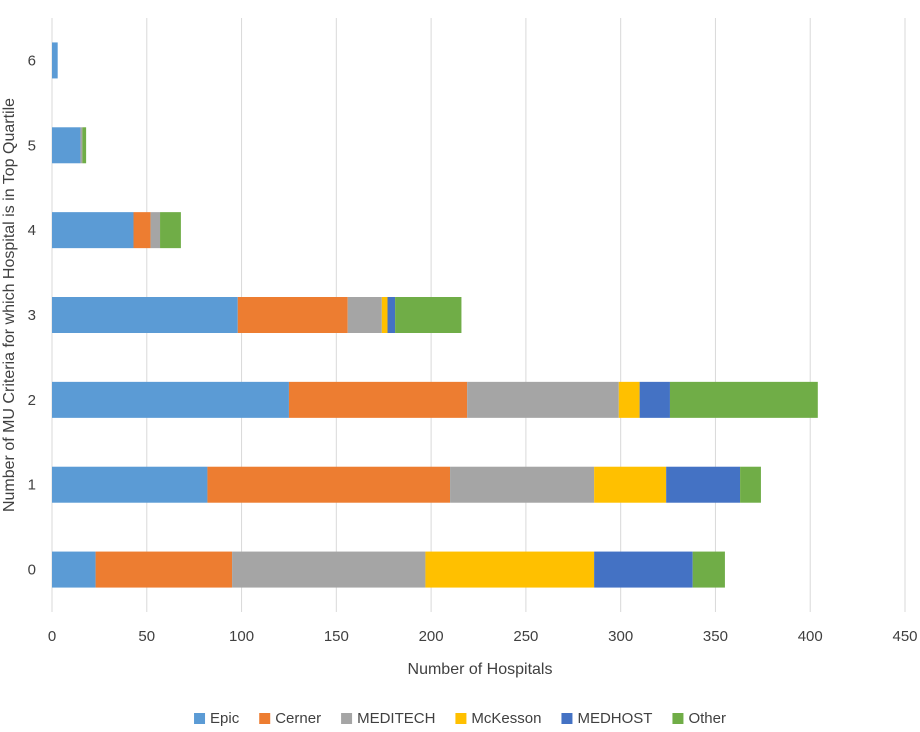 Image resolution: width=920 pixels, height=732 pixels. I want to click on y-tick-label-4: 4, so click(32, 230).